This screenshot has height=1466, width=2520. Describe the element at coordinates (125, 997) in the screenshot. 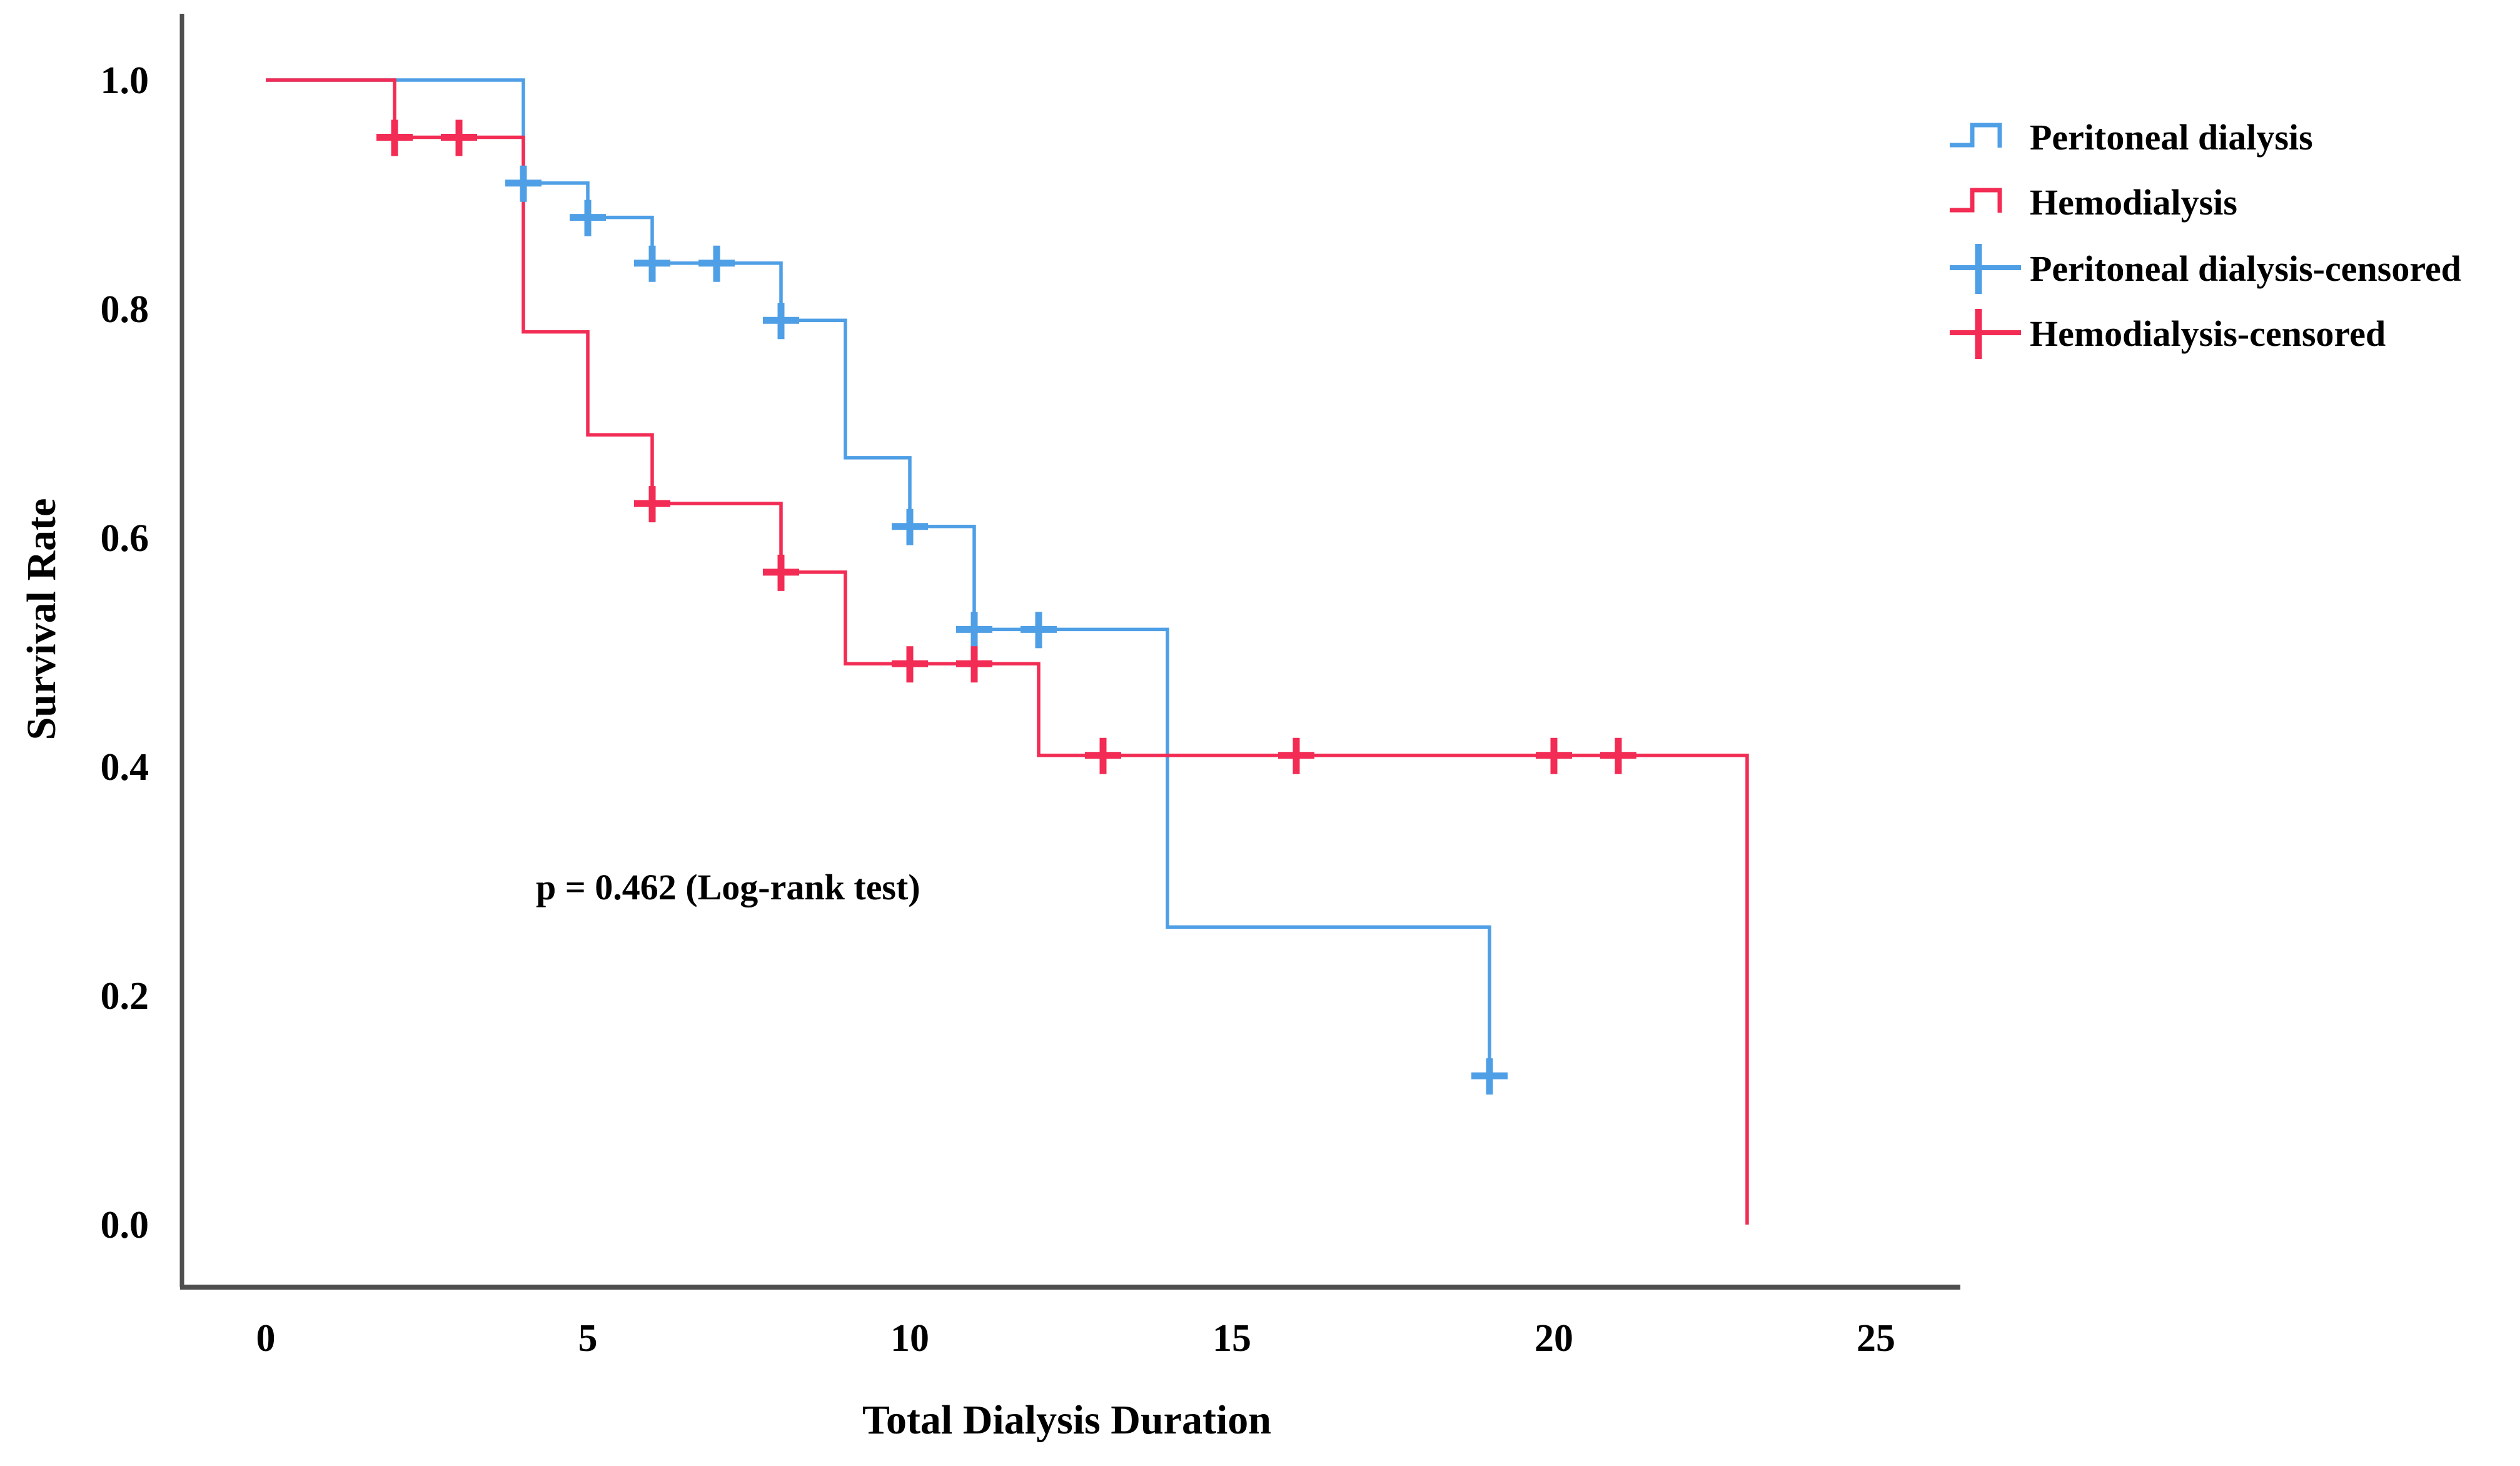

I see `y-tick-0.2: 0.2` at that location.